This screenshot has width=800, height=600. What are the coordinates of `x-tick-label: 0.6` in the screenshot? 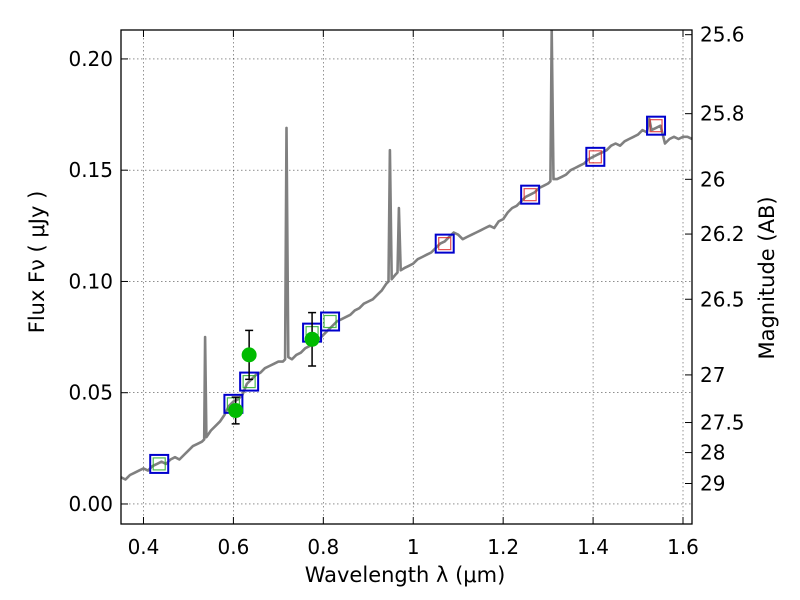 It's located at (233, 547).